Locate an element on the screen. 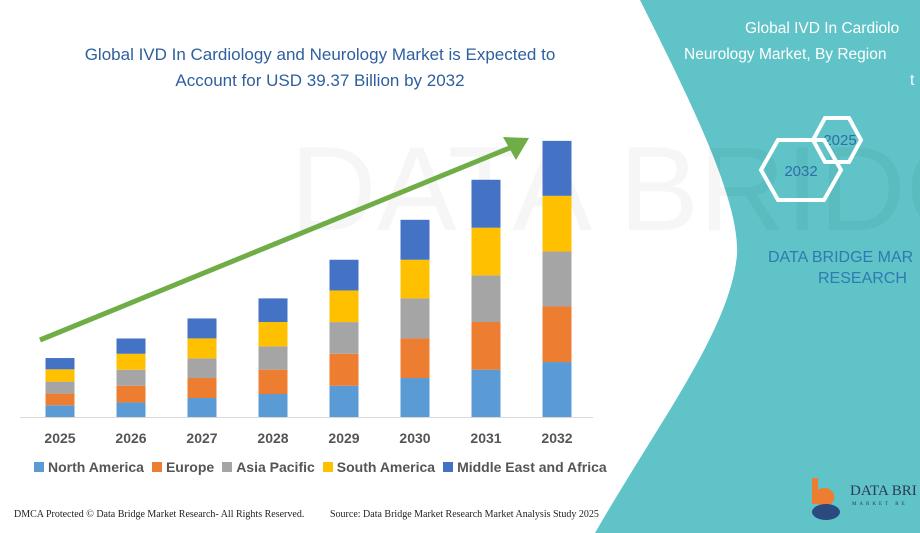 The image size is (920, 533). chart-title-line: Account for USD 39.37 Billion by 2032 is located at coordinates (320, 80).